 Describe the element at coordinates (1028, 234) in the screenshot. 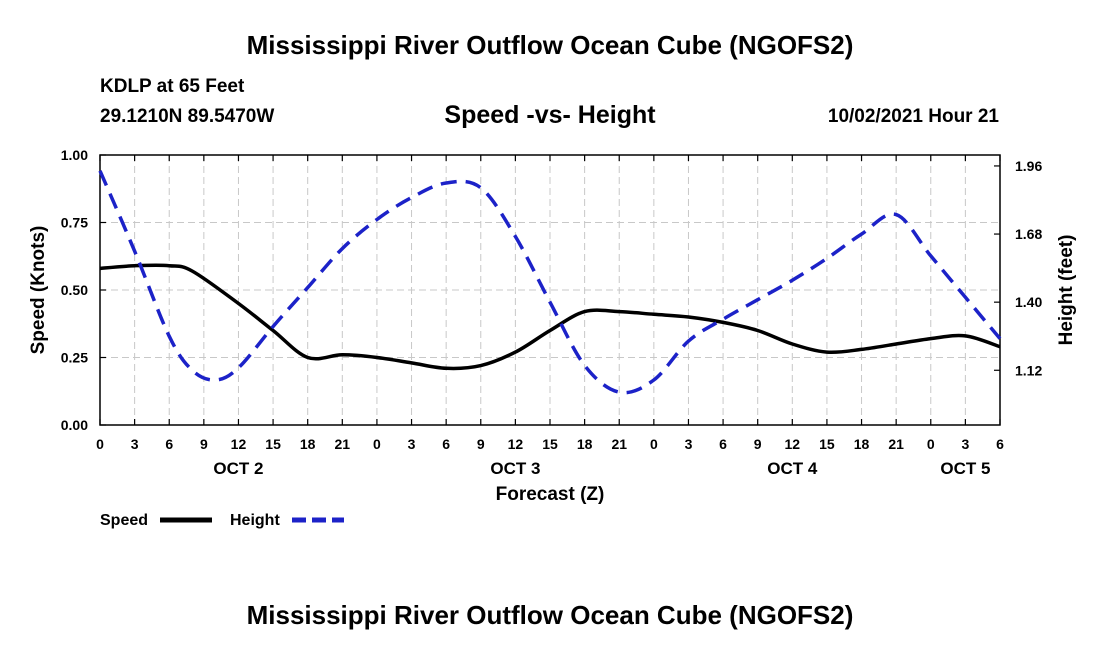

I see `y2-tick-label: 1.68` at that location.